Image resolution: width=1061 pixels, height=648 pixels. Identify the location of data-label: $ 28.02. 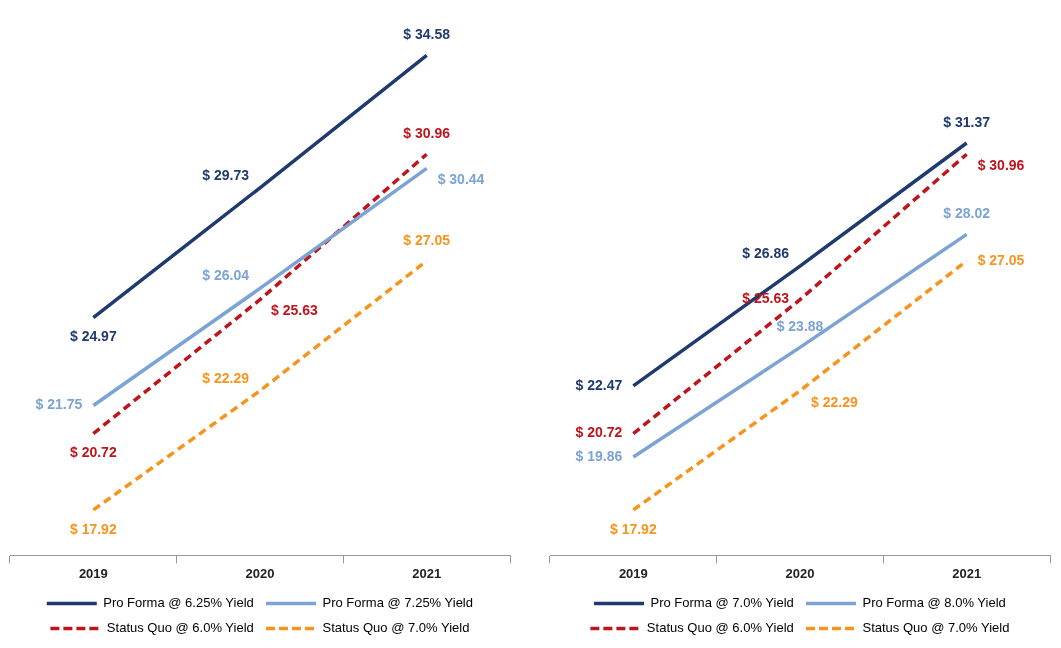
(967, 213).